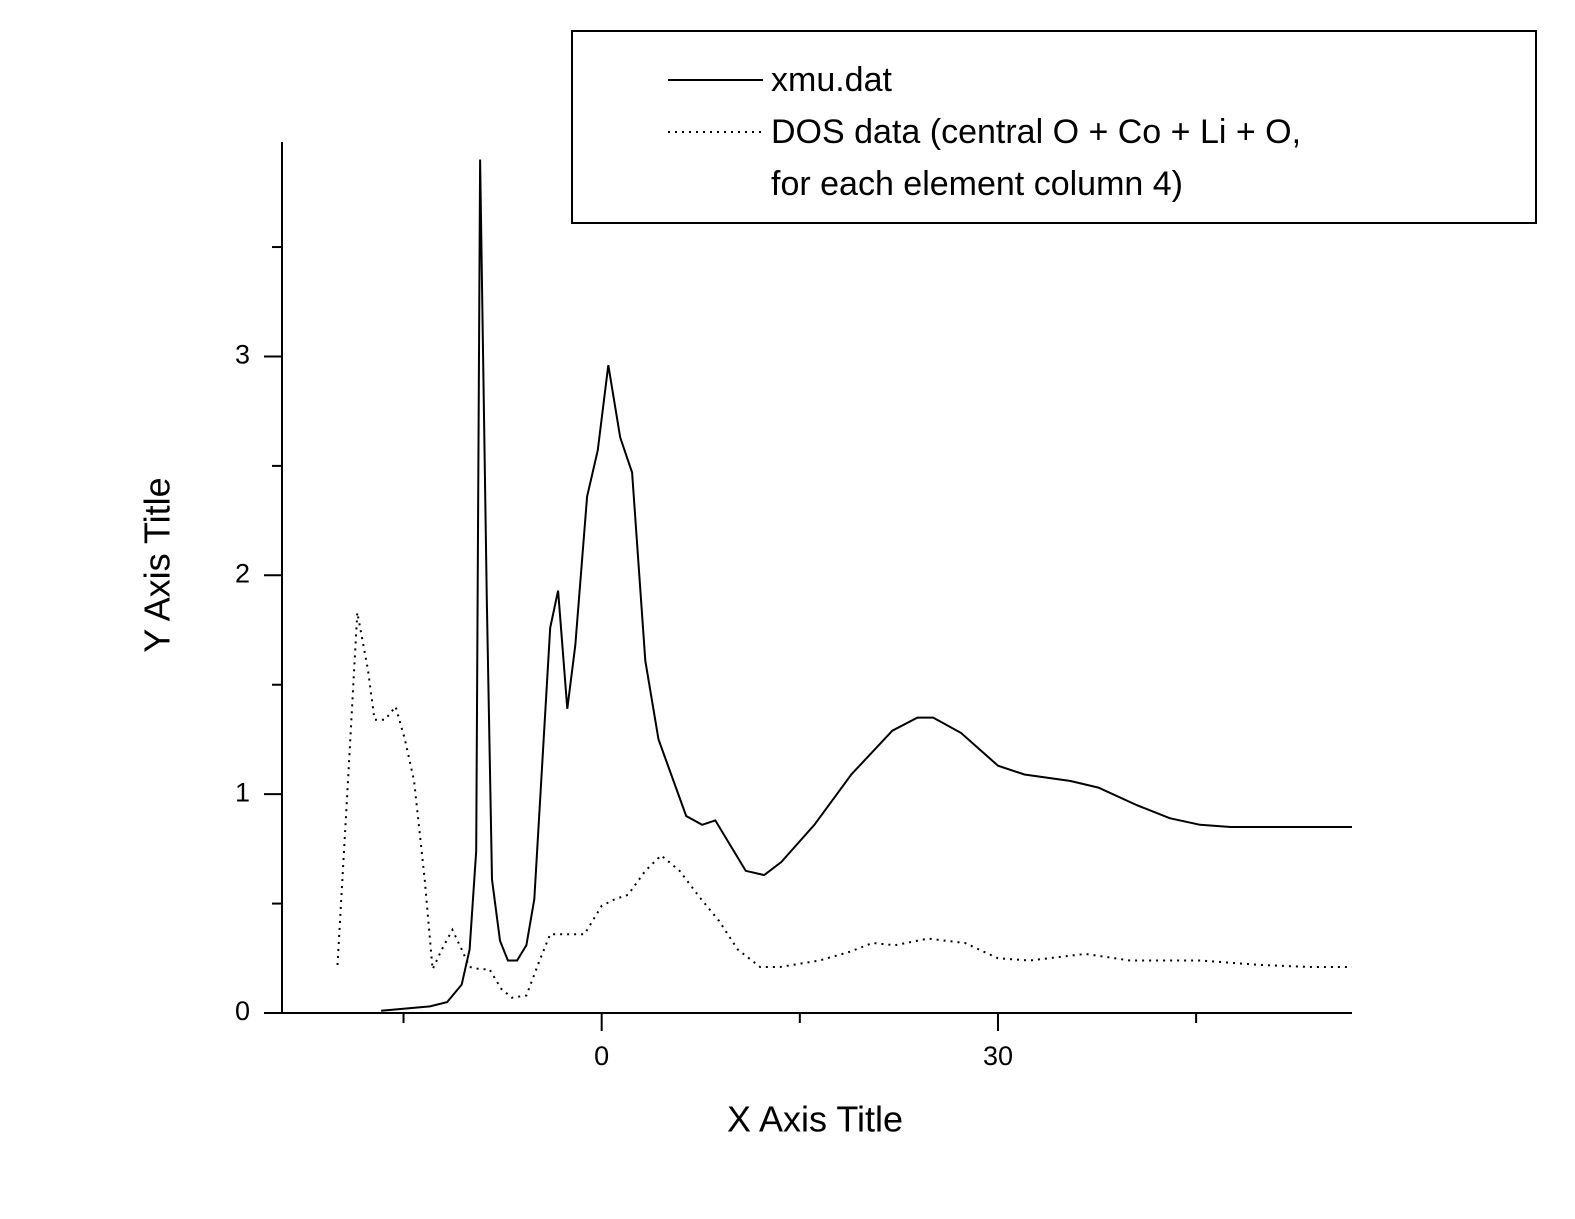 The height and width of the screenshot is (1219, 1575). I want to click on y-tick-label: 3, so click(242, 355).